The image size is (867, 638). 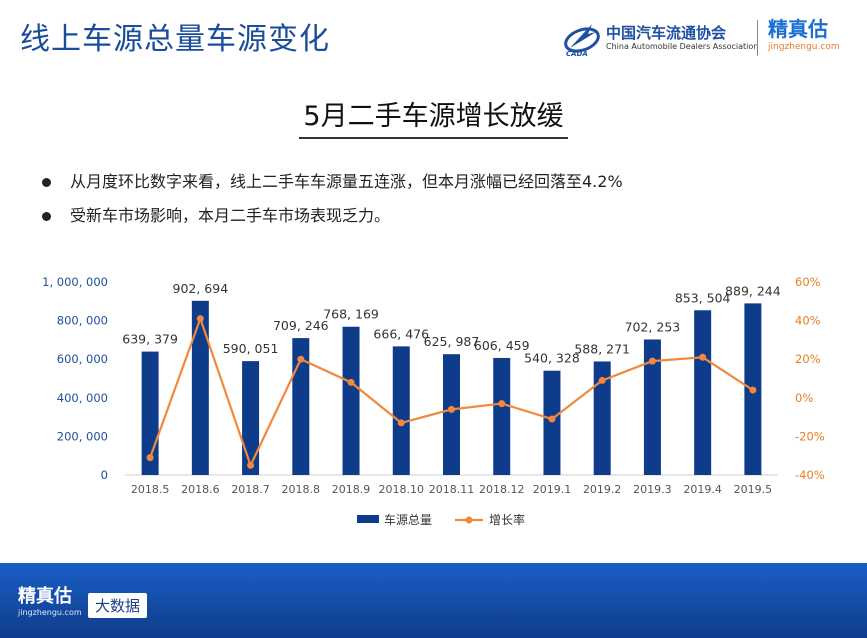 What do you see at coordinates (104, 475) in the screenshot?
I see `y-left-tick-label: 0` at bounding box center [104, 475].